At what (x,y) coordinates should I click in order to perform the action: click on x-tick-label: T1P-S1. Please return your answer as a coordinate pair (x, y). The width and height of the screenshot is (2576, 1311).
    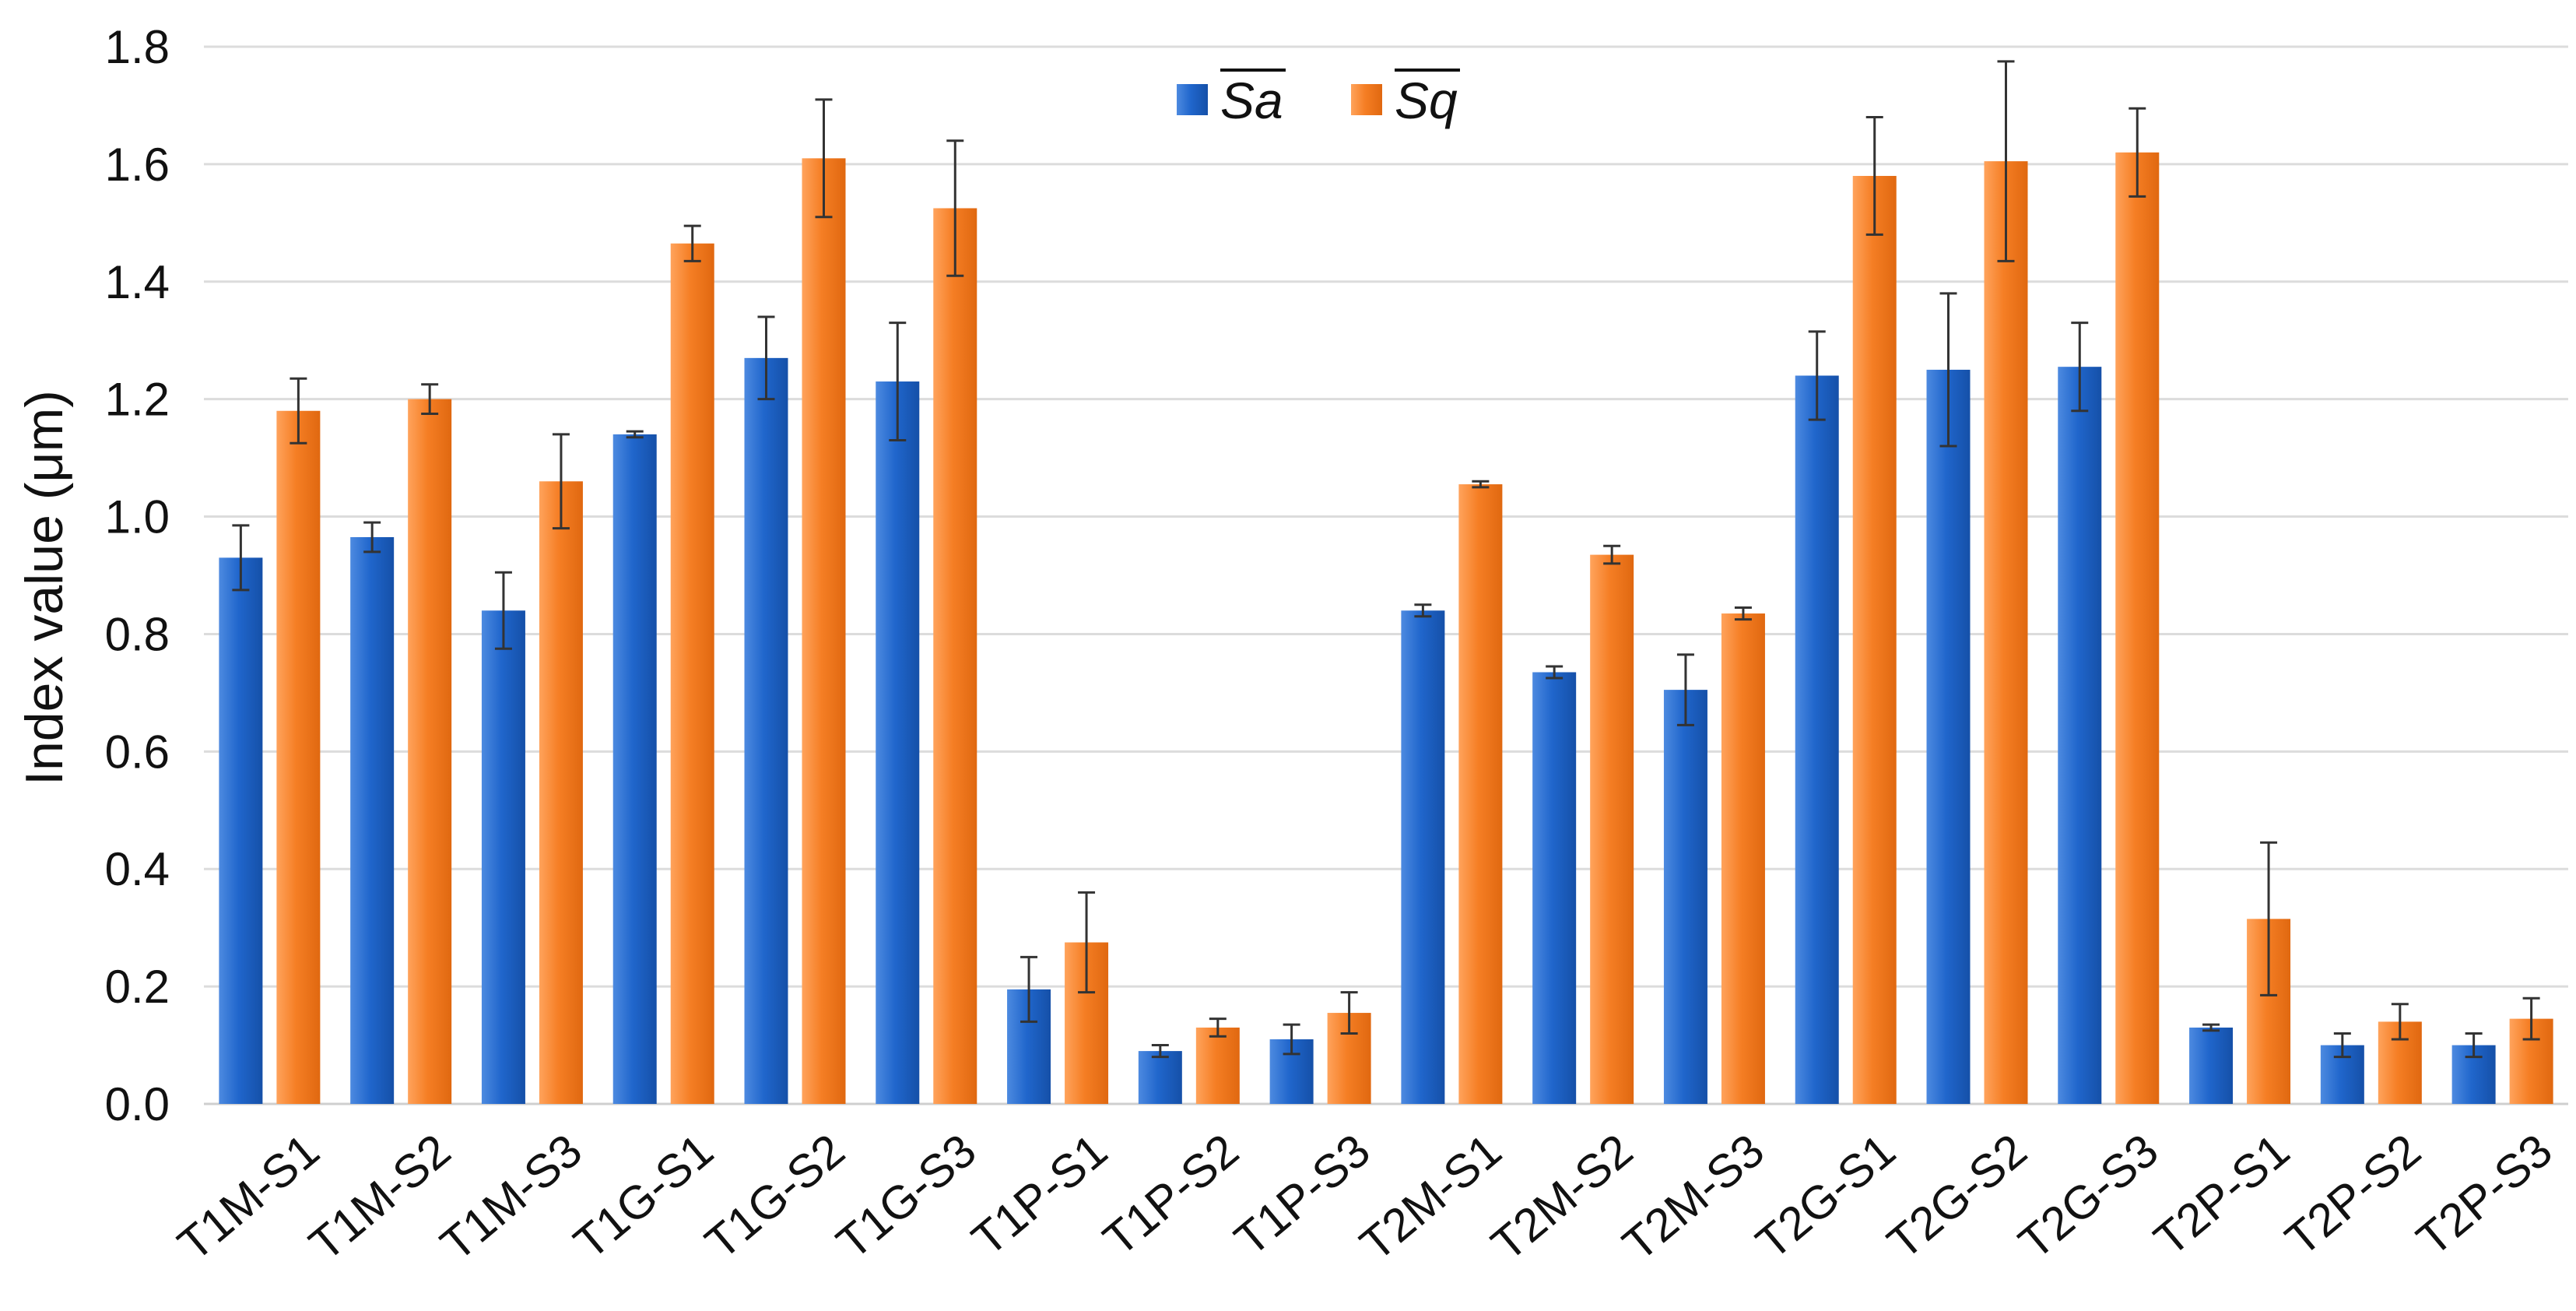
    Looking at the image, I should click on (1039, 1195).